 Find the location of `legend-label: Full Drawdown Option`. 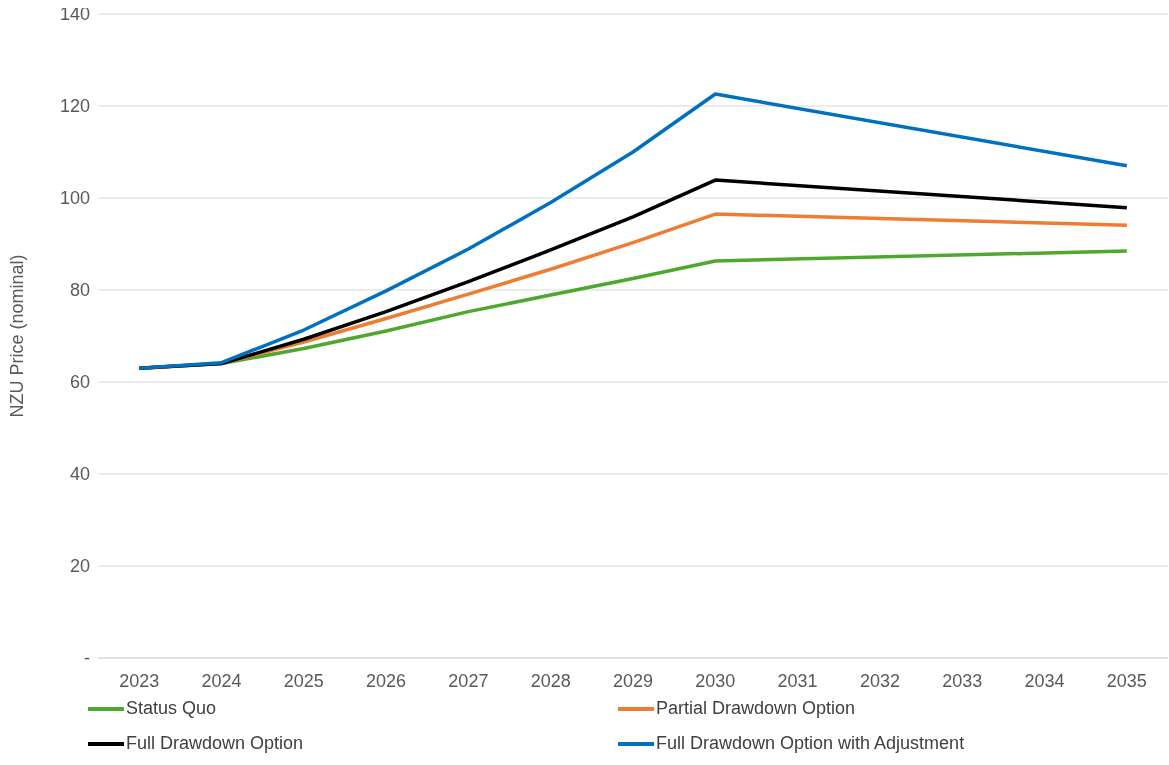

legend-label: Full Drawdown Option is located at coordinates (215, 743).